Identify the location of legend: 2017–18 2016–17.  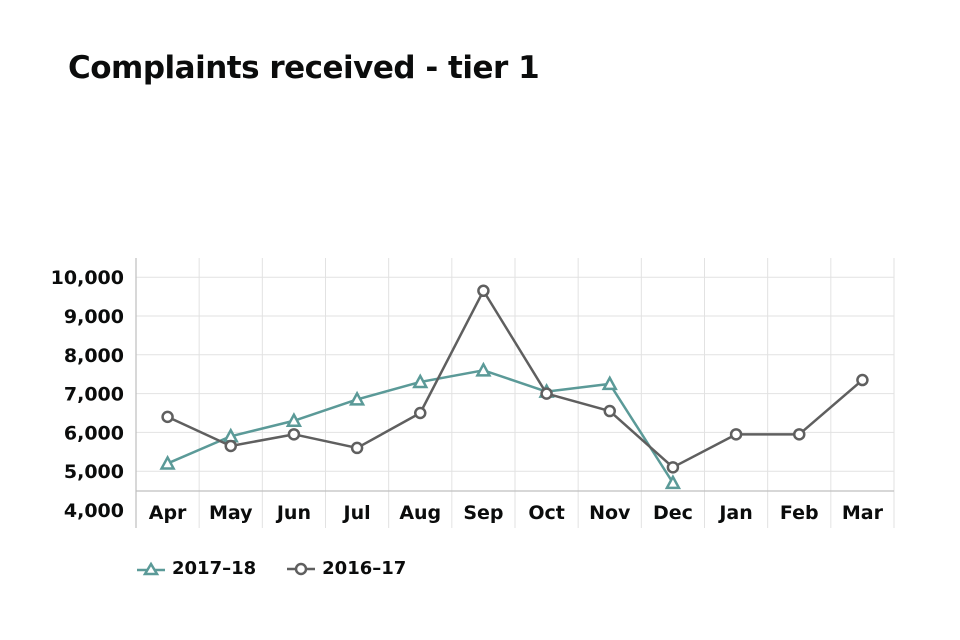
(271, 568).